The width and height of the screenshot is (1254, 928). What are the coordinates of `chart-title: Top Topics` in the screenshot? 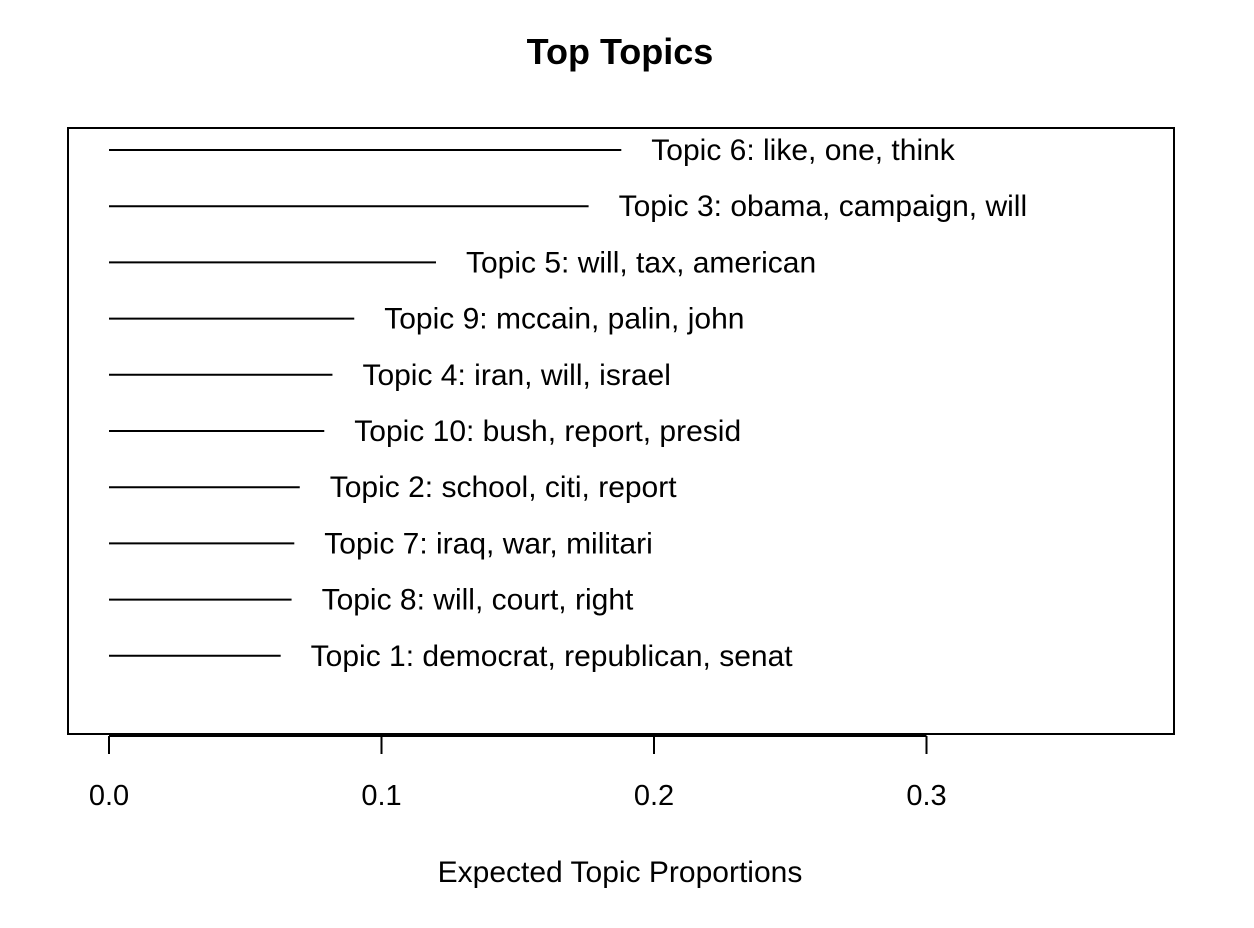 It's located at (620, 51).